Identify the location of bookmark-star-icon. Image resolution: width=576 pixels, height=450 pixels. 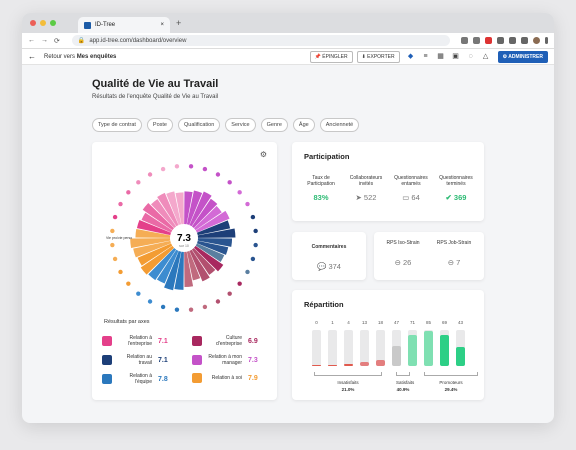
(476, 40).